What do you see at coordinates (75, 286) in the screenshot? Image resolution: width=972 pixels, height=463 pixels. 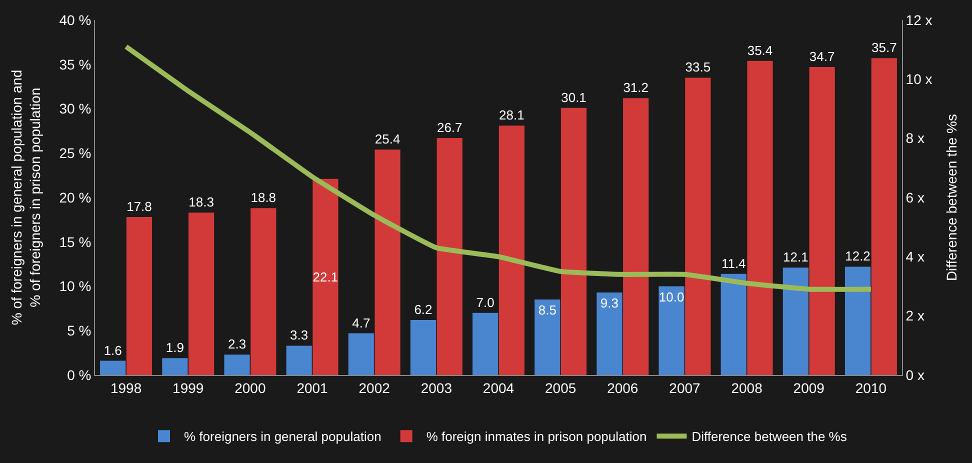 I see `y-tick-label: 10 %` at bounding box center [75, 286].